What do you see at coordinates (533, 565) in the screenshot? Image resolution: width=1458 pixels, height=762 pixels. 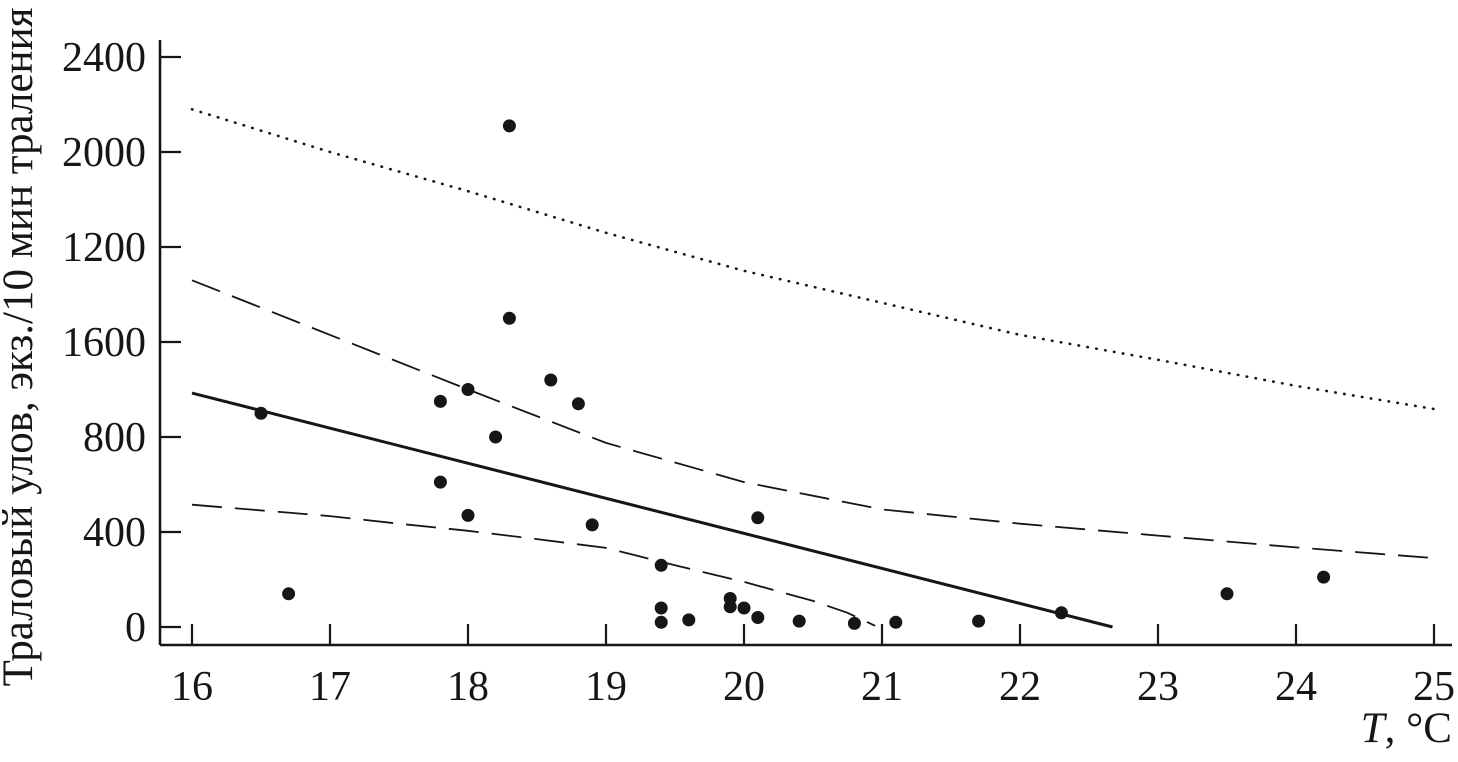 I see `lower-confidence-band` at bounding box center [533, 565].